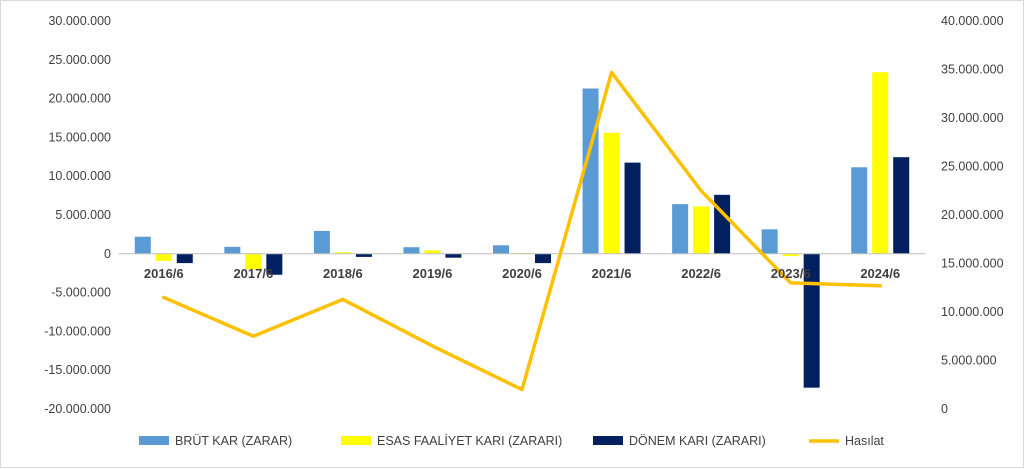 Image resolution: width=1024 pixels, height=469 pixels. What do you see at coordinates (253, 273) in the screenshot?
I see `category-label: 2017/6` at bounding box center [253, 273].